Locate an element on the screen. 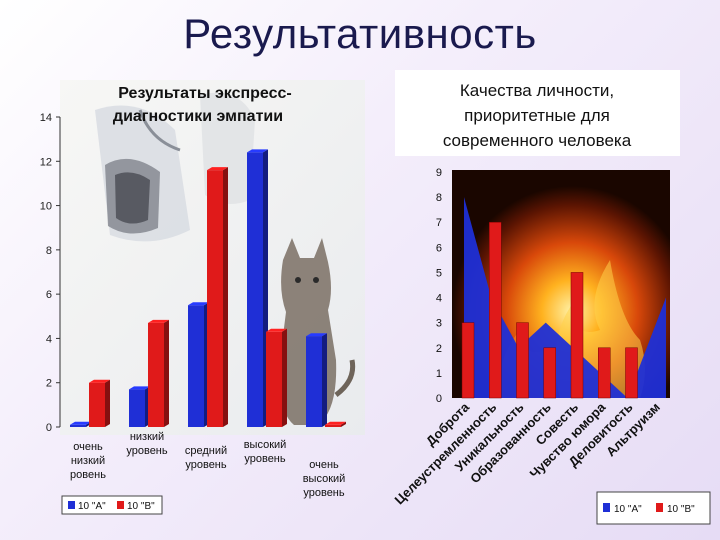  left-category-label: очень низкий ровень is located at coordinates (88, 461).